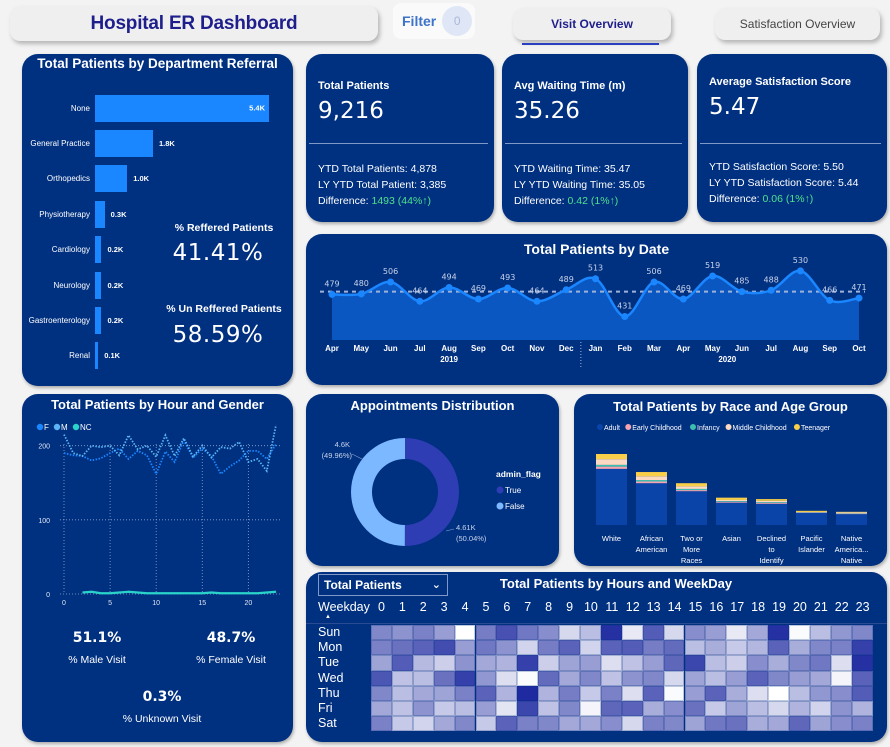 Image resolution: width=890 pixels, height=747 pixels. I want to click on pct-unreferred-value: 58.59%, so click(218, 335).